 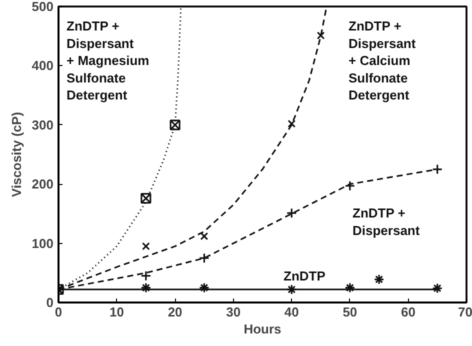 What do you see at coordinates (382, 60) in the screenshot?
I see `annotation: ZnDTP + Dispersant + Calcium Sulfonate Detergent` at bounding box center [382, 60].